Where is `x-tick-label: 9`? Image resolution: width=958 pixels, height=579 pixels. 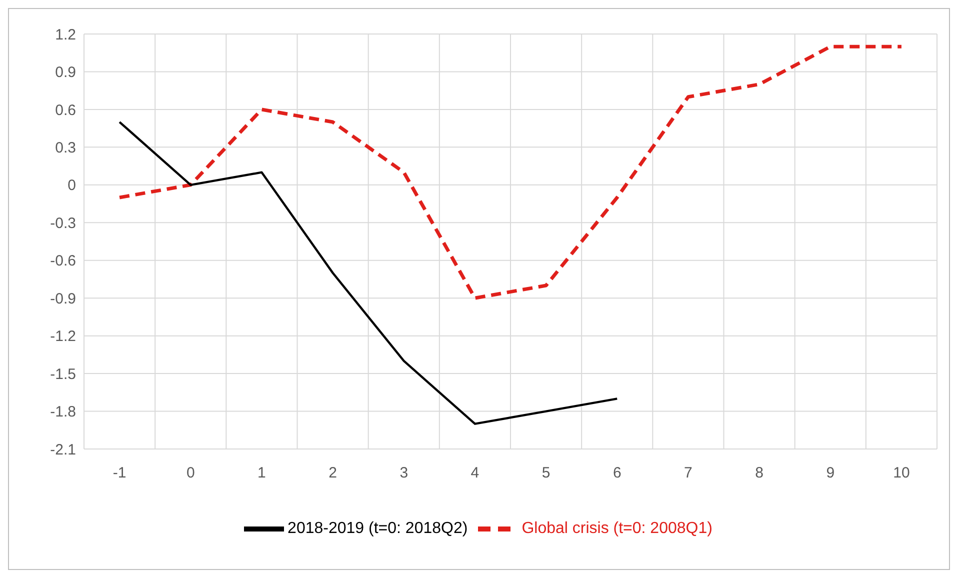
x-tick-label: 9 is located at coordinates (830, 473).